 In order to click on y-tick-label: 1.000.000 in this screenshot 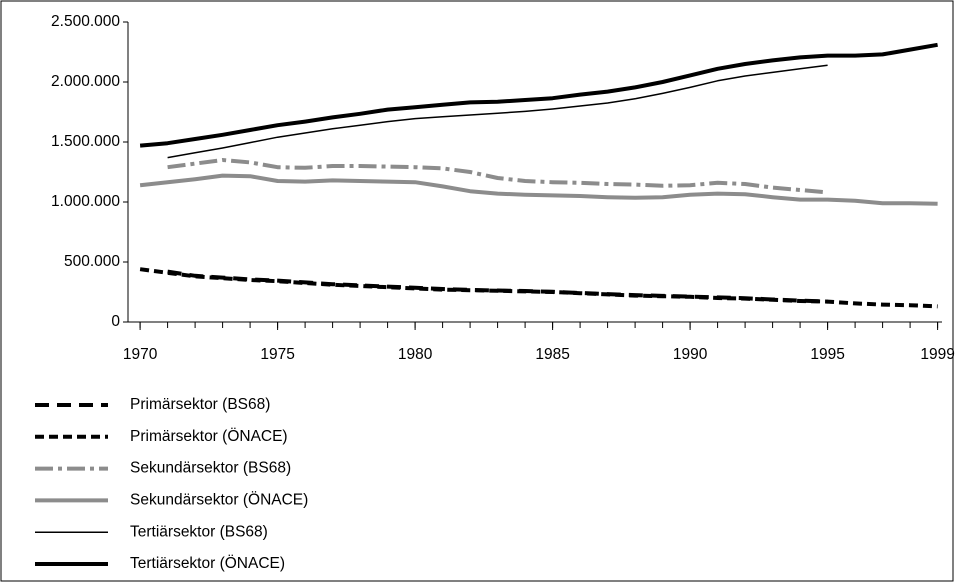, I will do `click(85, 201)`.